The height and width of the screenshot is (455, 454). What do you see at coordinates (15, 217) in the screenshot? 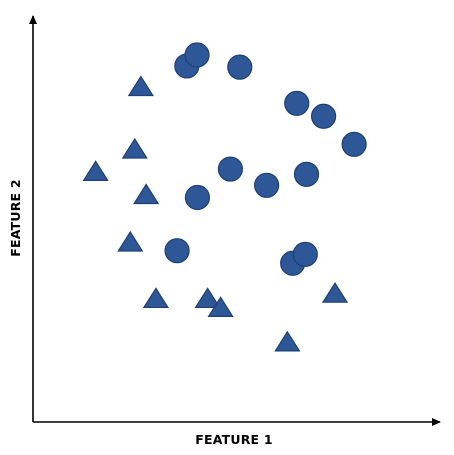
I see `y-axis-label: FEATURE 2` at bounding box center [15, 217].